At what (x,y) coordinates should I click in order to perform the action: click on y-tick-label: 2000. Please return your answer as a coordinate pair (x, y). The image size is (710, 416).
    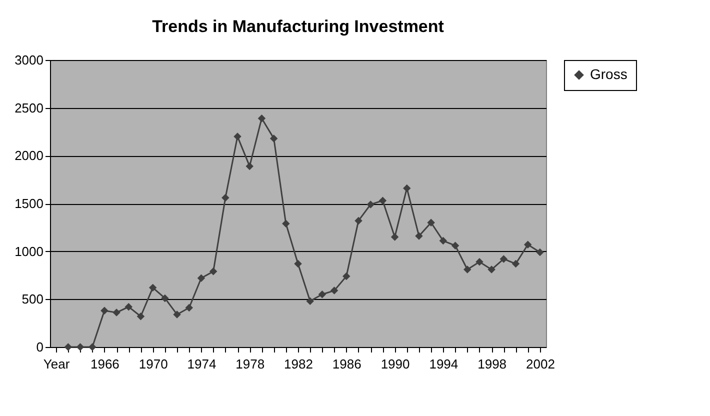
    Looking at the image, I should click on (29, 156).